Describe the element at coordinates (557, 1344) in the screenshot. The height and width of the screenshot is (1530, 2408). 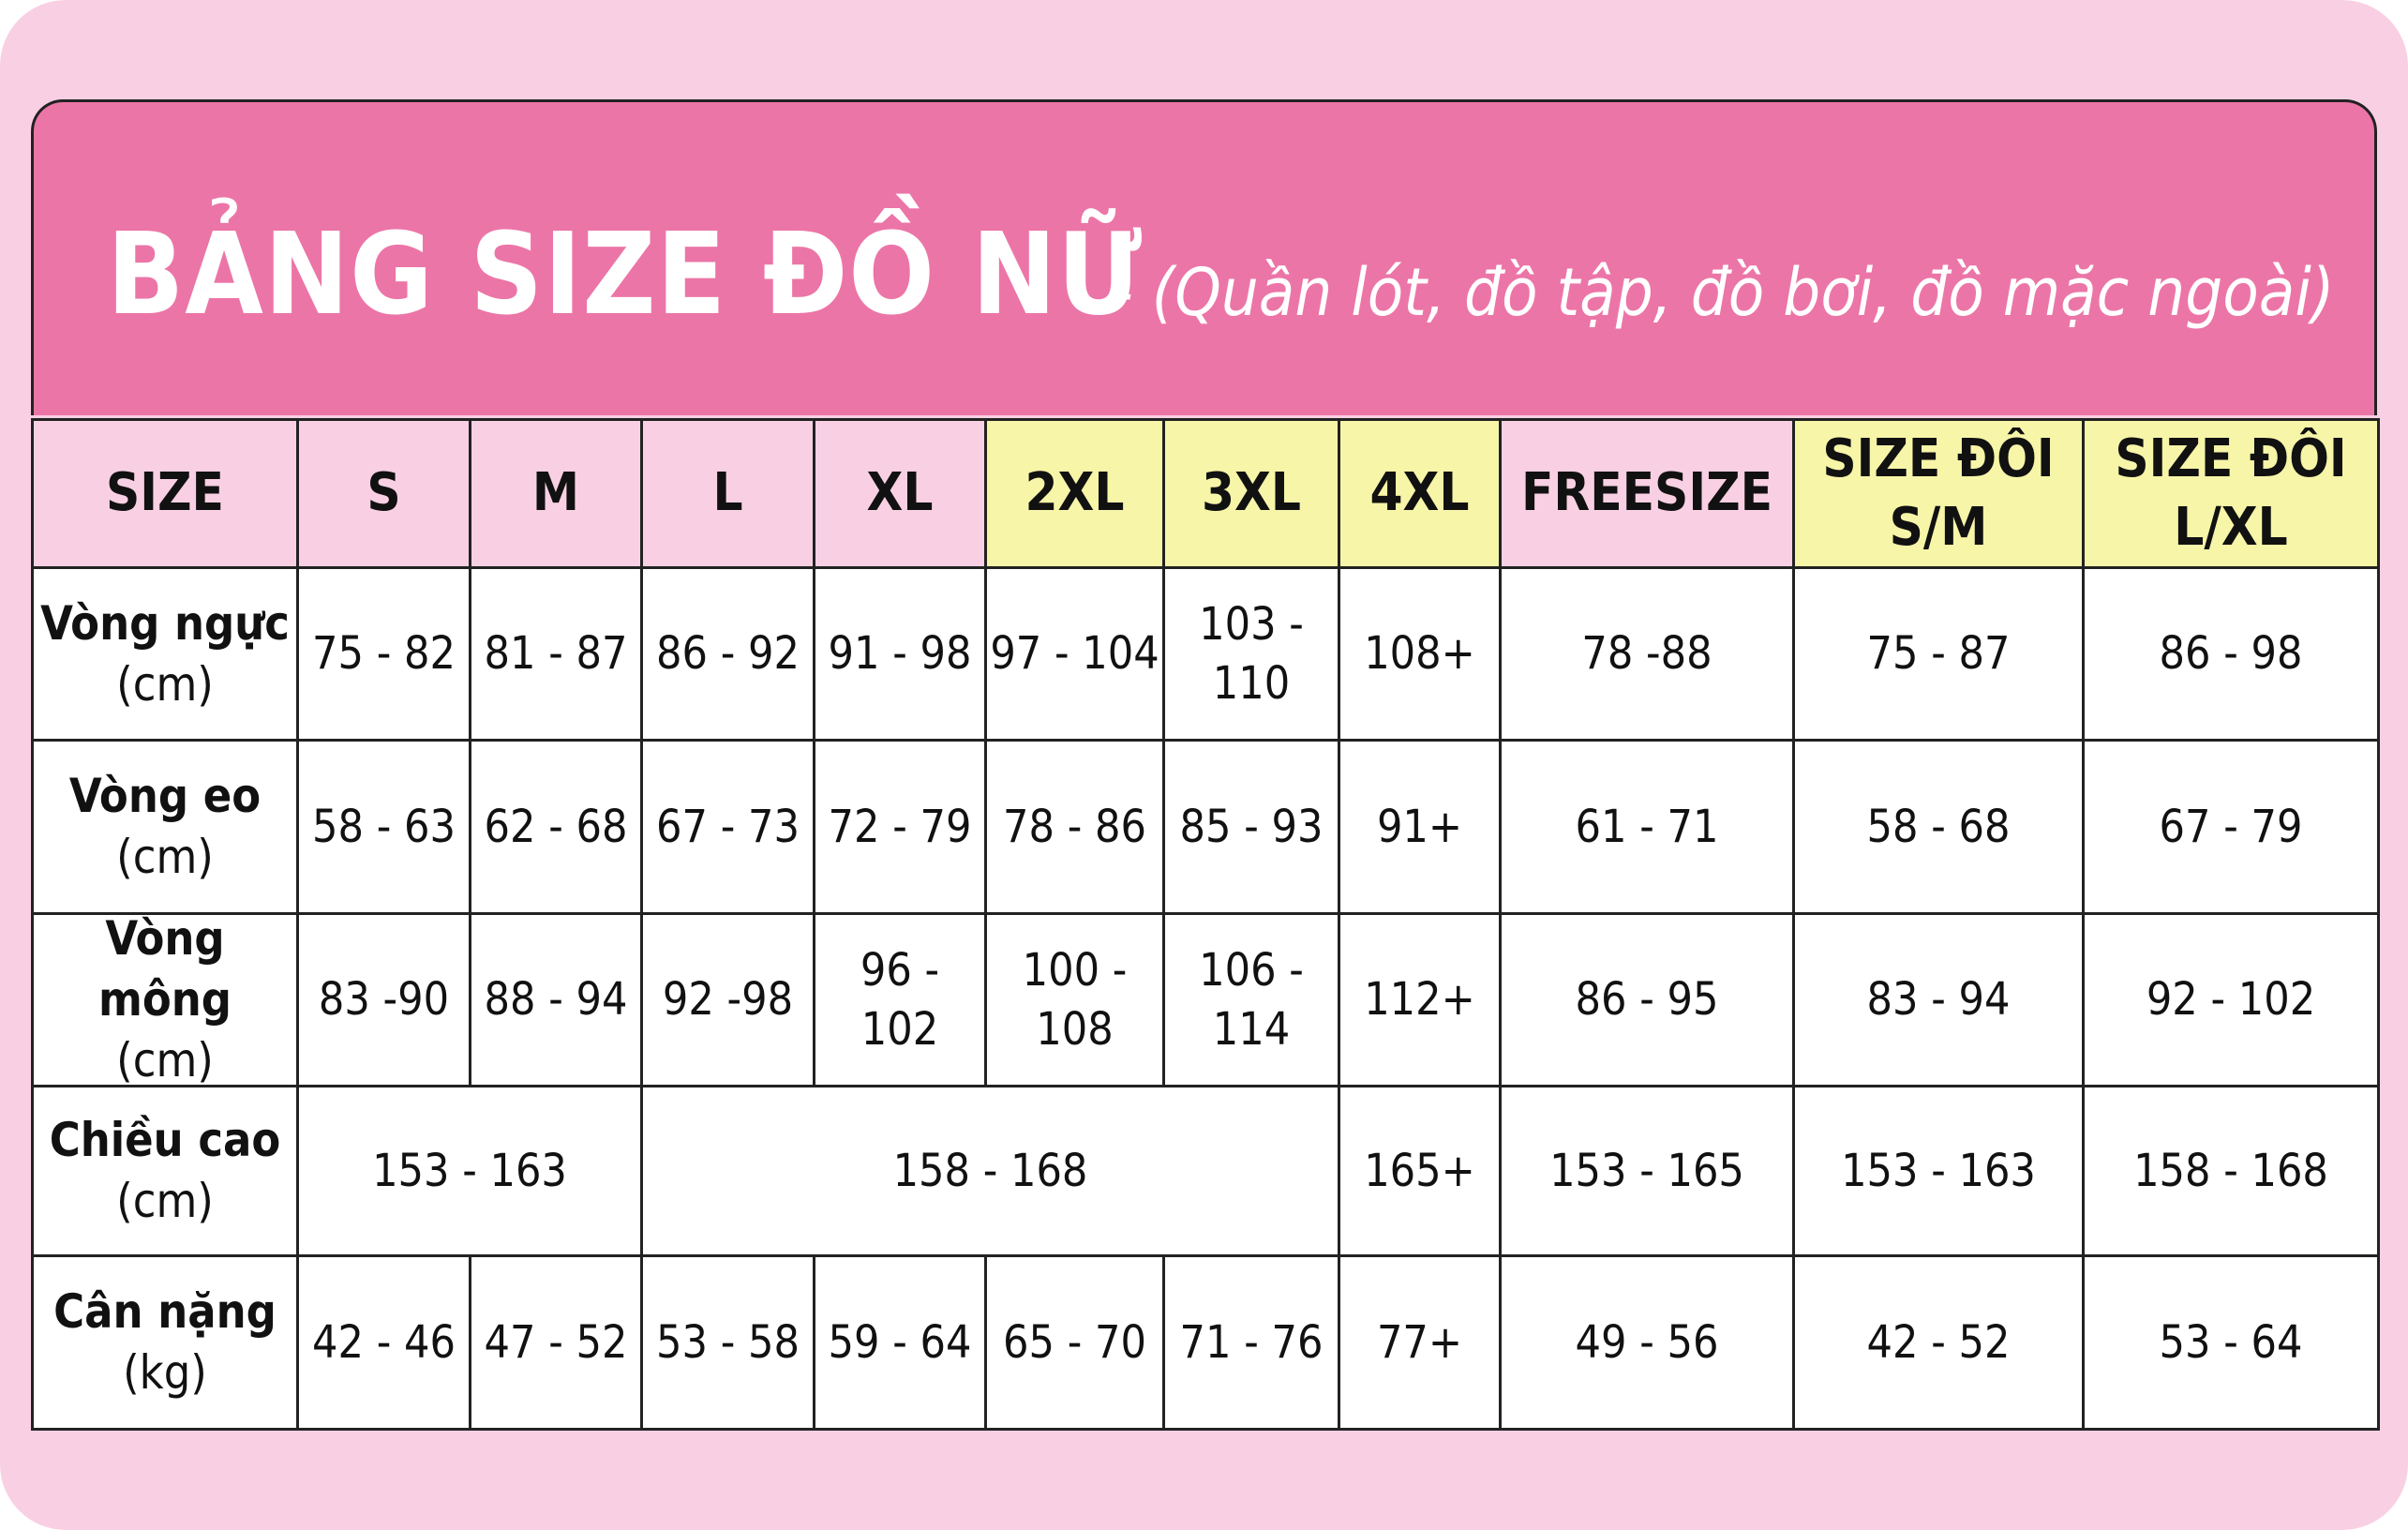
I see `table-cell: 47 - 52` at that location.